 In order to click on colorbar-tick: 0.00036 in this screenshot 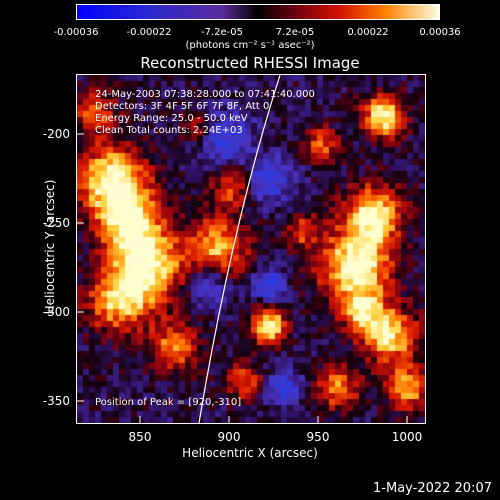, I will do `click(440, 32)`.